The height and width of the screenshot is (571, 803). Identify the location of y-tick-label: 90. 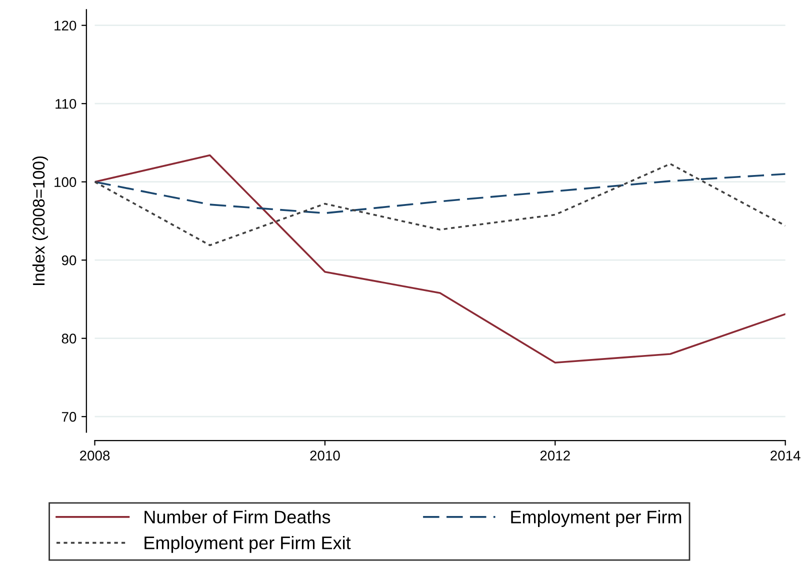
(69, 260).